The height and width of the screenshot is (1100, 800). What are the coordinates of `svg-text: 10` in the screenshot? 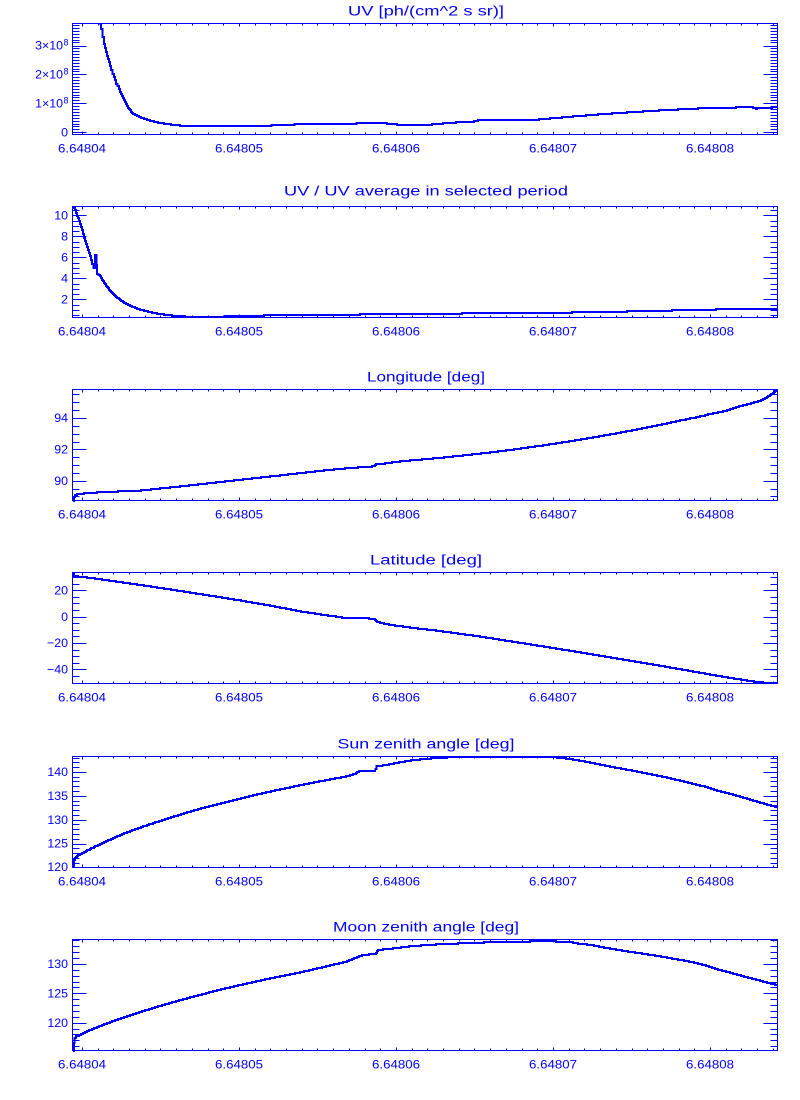 It's located at (61, 216).